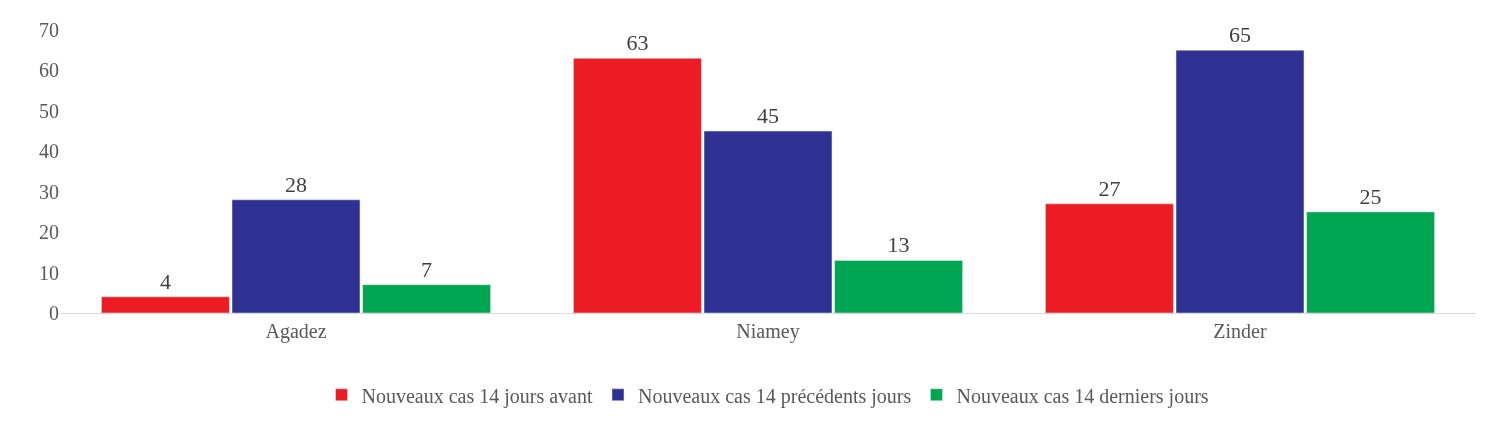 The image size is (1491, 426). I want to click on x-tick-label: Zinder, so click(1240, 331).